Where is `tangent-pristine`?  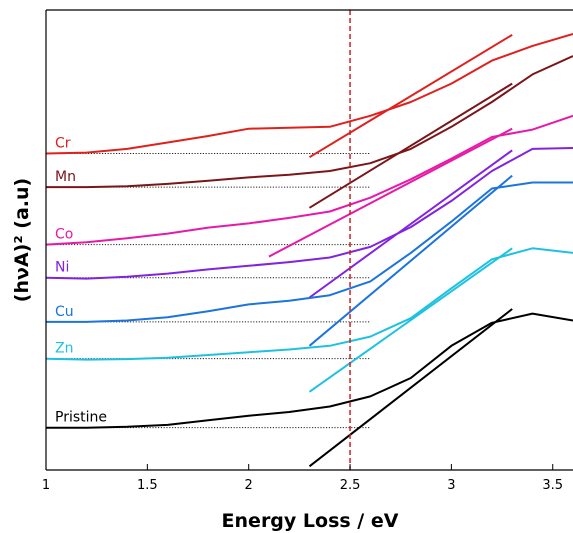 tangent-pristine is located at coordinates (410, 388).